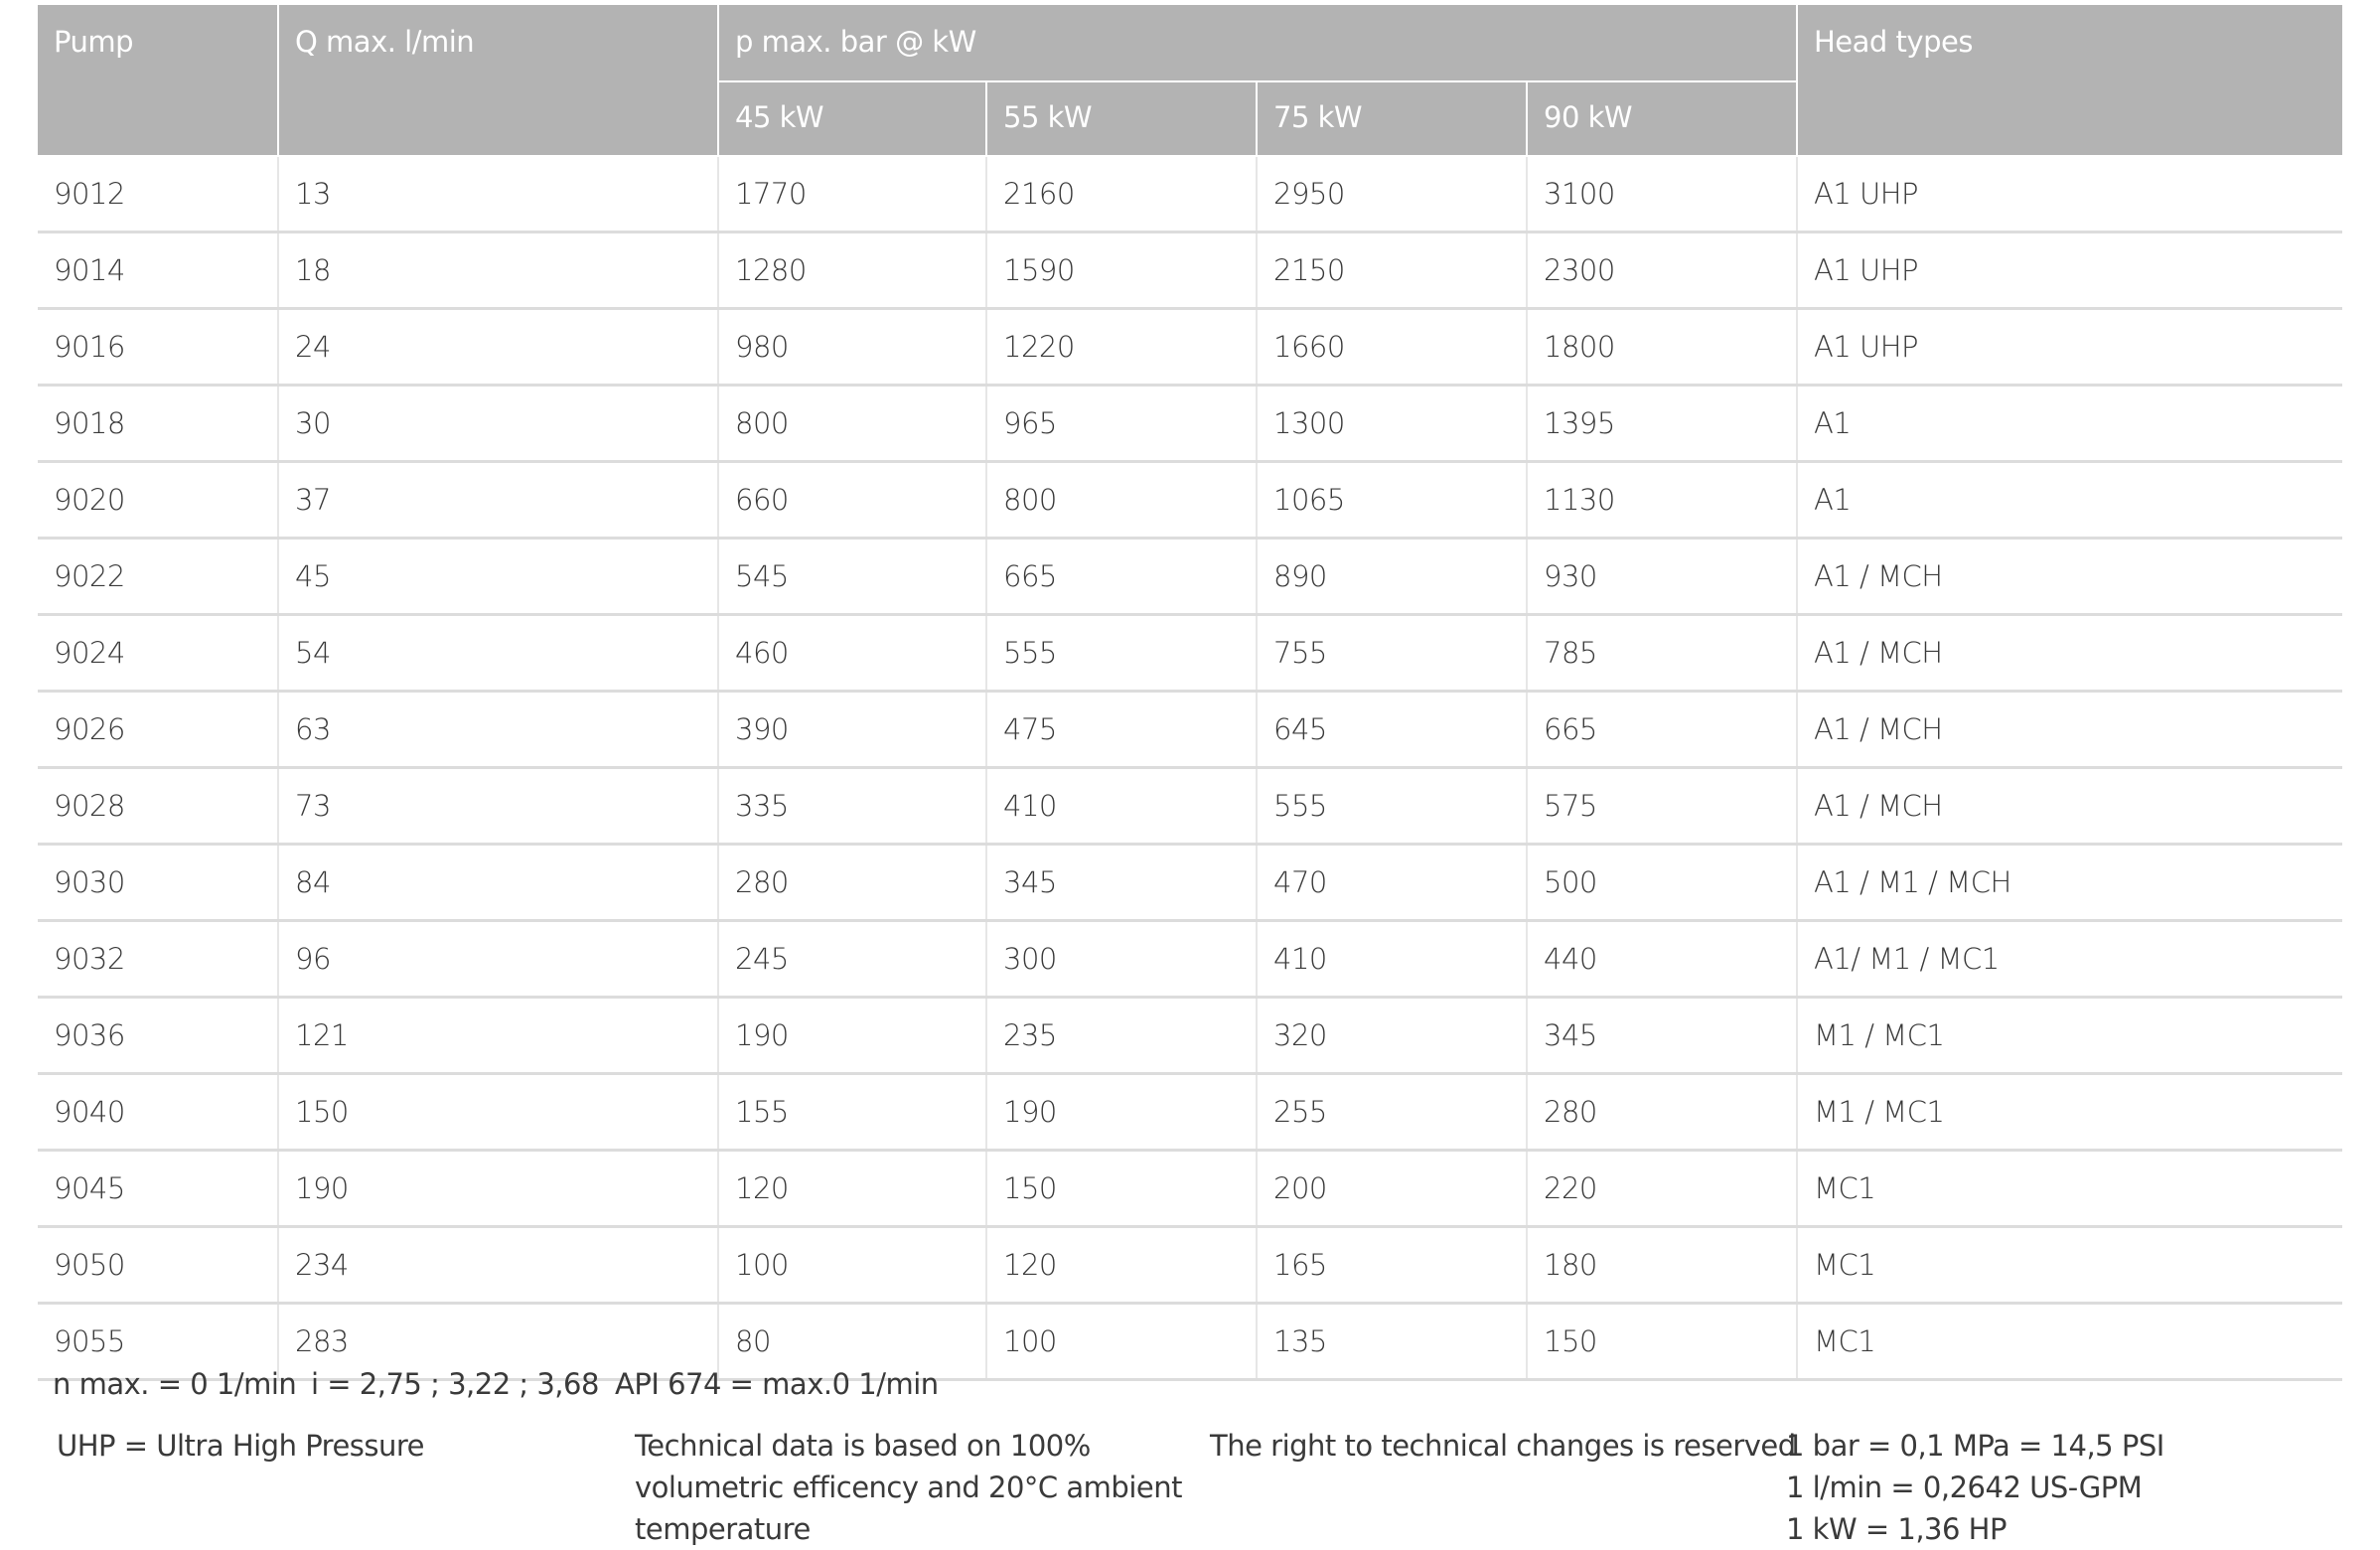  What do you see at coordinates (851, 653) in the screenshot?
I see `cell-p-45kw: 460` at bounding box center [851, 653].